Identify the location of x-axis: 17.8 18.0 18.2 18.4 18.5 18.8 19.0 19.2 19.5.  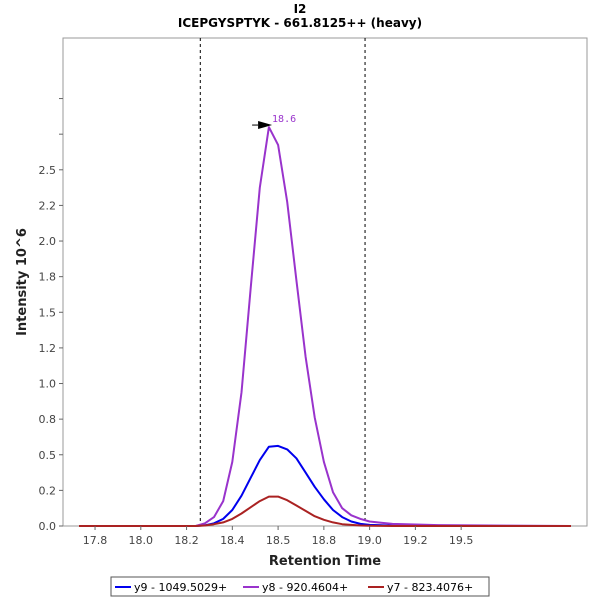
(278, 536).